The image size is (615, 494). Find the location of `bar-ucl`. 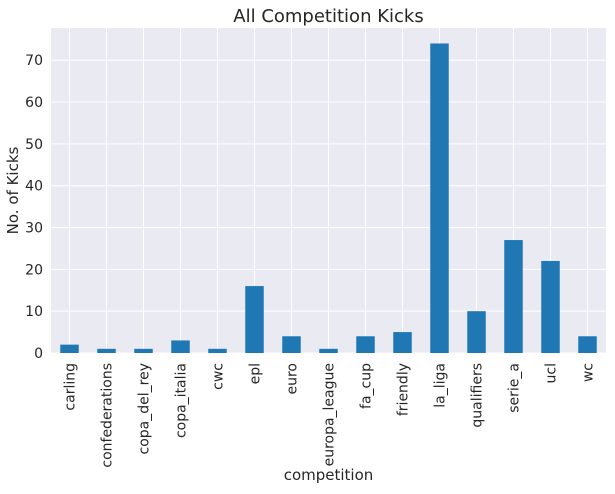

bar-ucl is located at coordinates (550, 306).